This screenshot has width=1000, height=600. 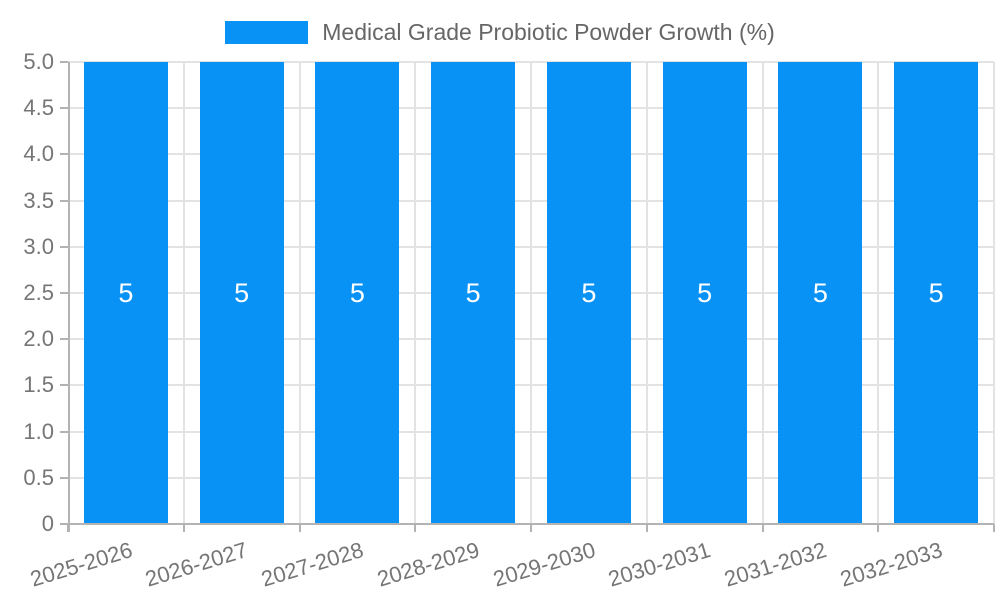 I want to click on x-axis-tick-label: 2032-2033, so click(x=891, y=564).